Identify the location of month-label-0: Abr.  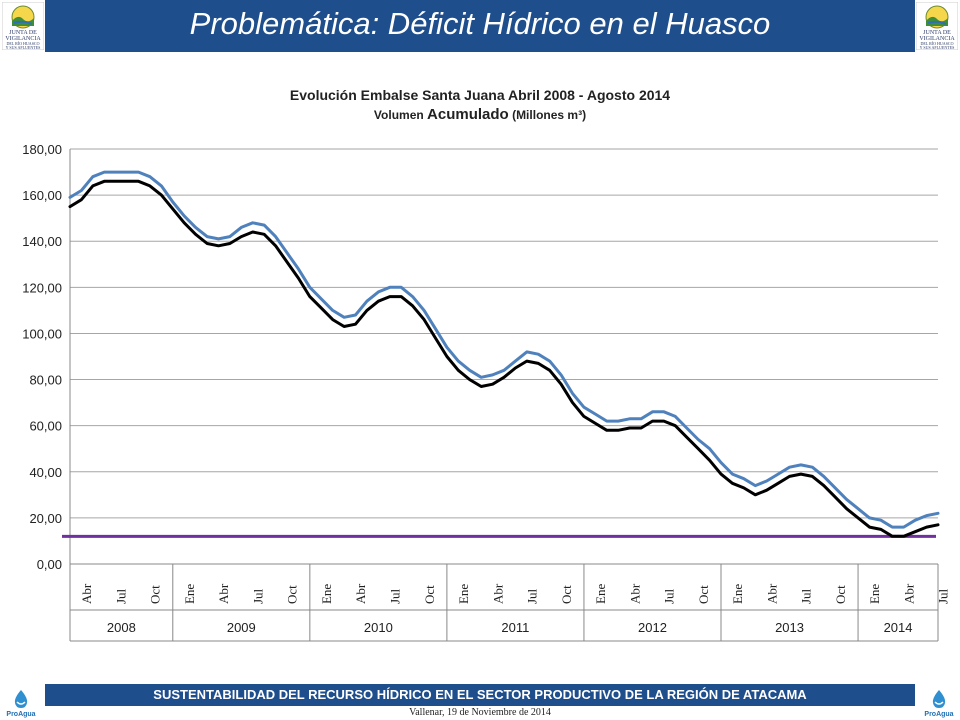
(86, 593).